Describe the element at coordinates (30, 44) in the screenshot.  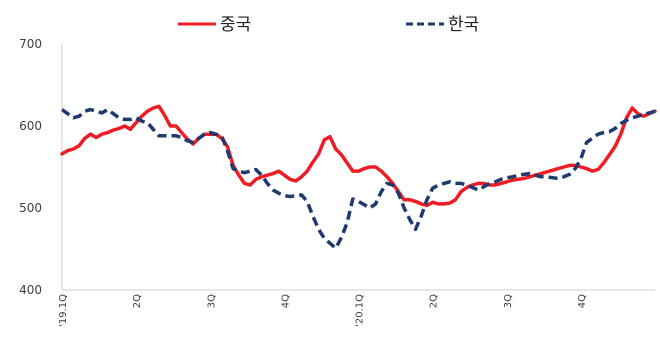
I see `y-tick-label: 700` at that location.